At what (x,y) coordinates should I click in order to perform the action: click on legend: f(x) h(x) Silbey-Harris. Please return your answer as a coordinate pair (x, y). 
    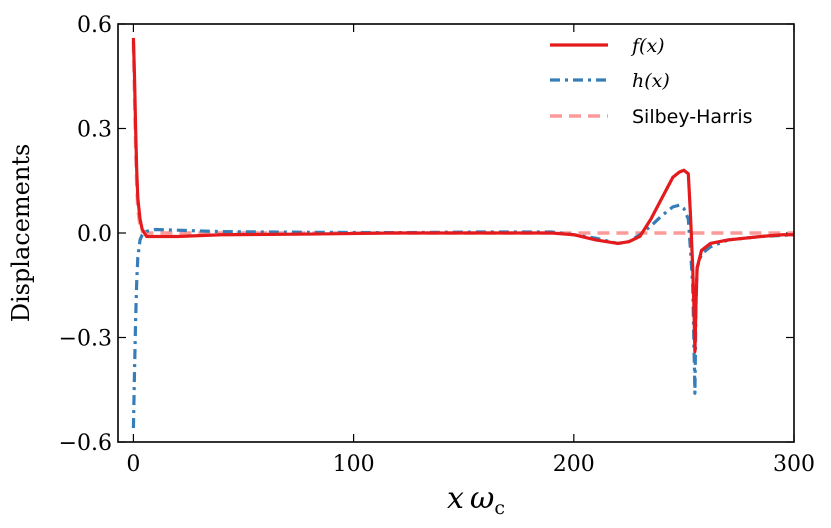
    Looking at the image, I should click on (651, 81).